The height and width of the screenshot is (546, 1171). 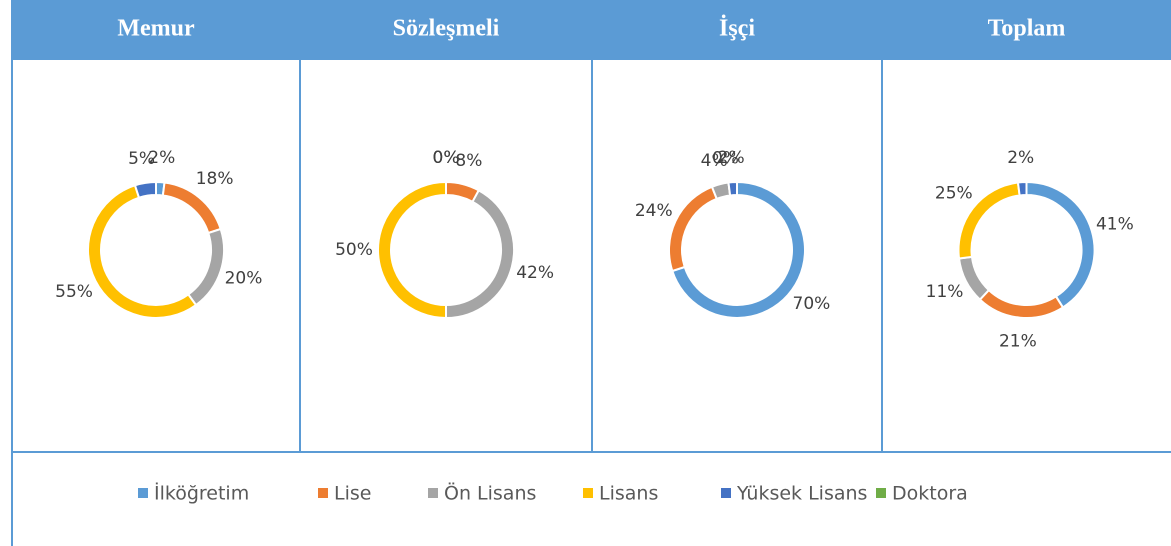 What do you see at coordinates (74, 292) in the screenshot?
I see `data-label: 55%` at bounding box center [74, 292].